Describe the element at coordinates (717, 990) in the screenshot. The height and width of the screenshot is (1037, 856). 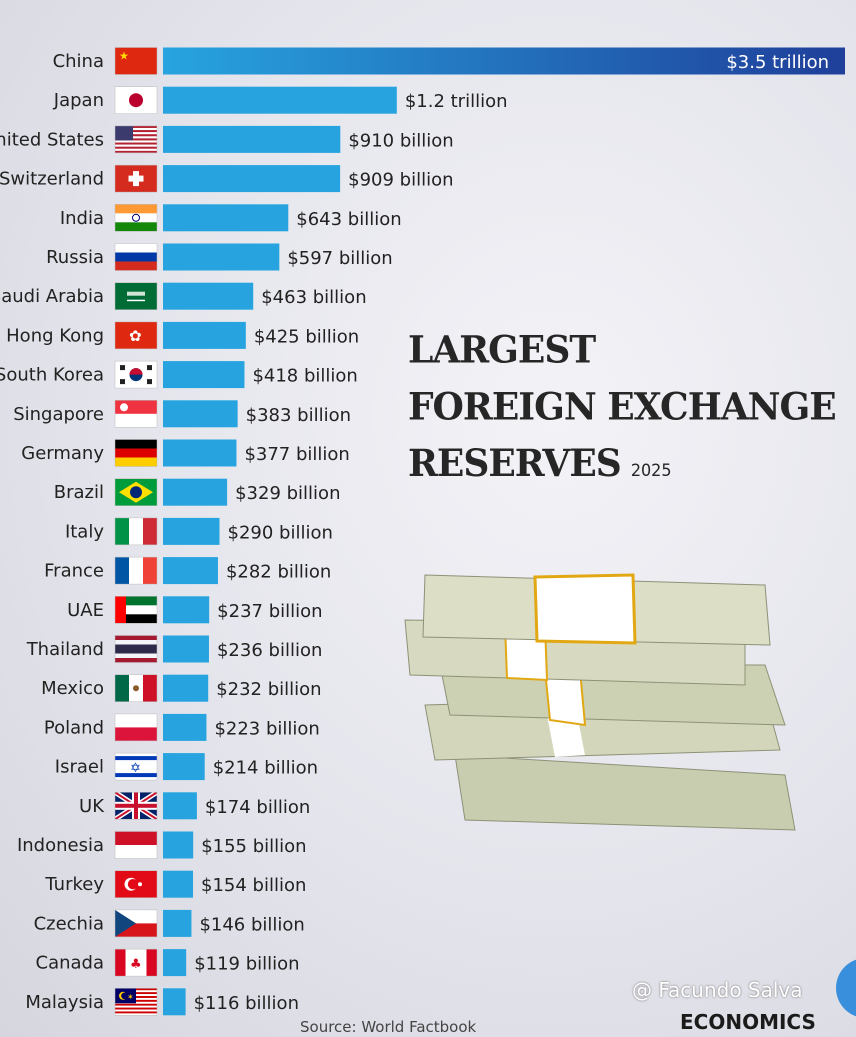
I see `author-watermark: @ Facundo Salva` at that location.